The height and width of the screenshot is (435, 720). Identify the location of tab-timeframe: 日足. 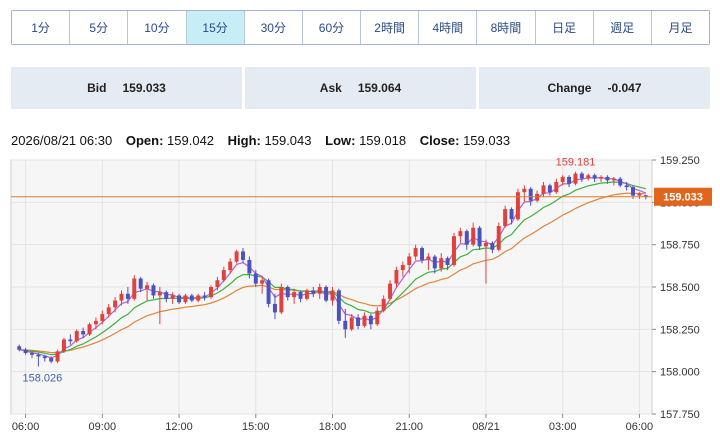
(564, 27).